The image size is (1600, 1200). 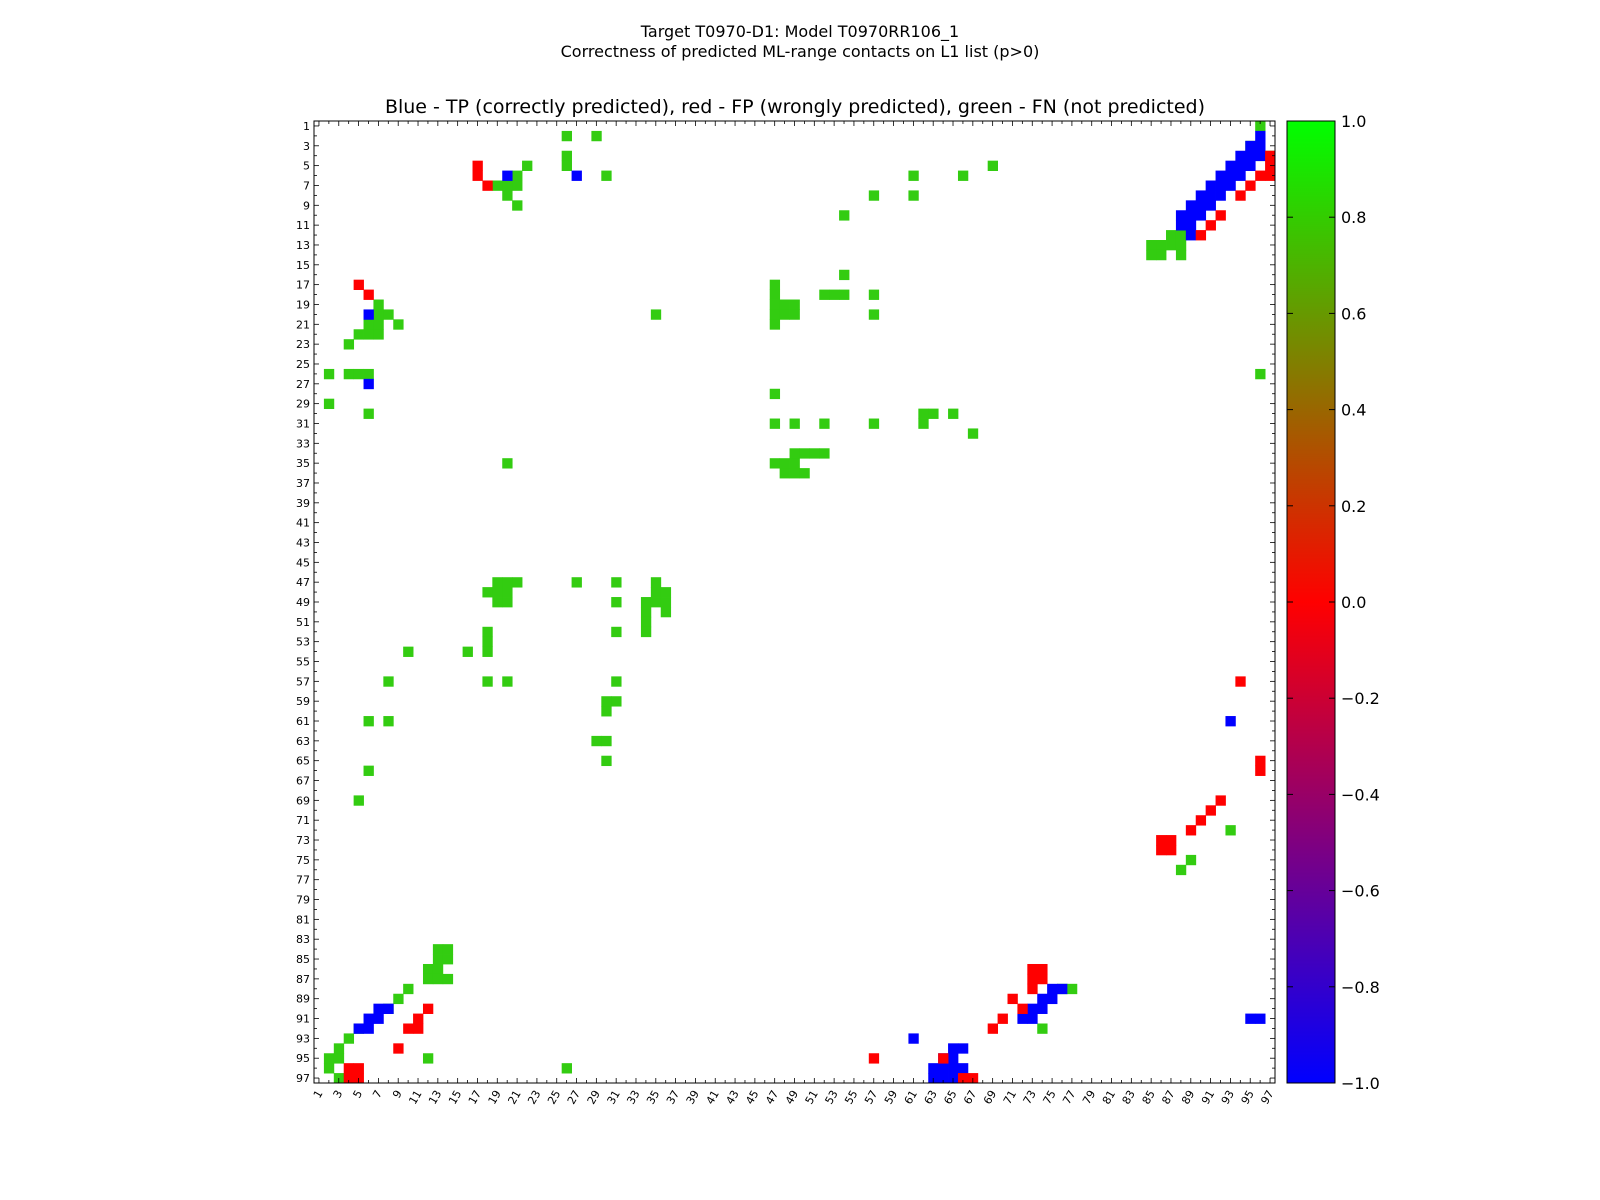 What do you see at coordinates (800, 31) in the screenshot?
I see `chart-title-line-1: Target T0970-D1: Model T0970RR106_1` at bounding box center [800, 31].